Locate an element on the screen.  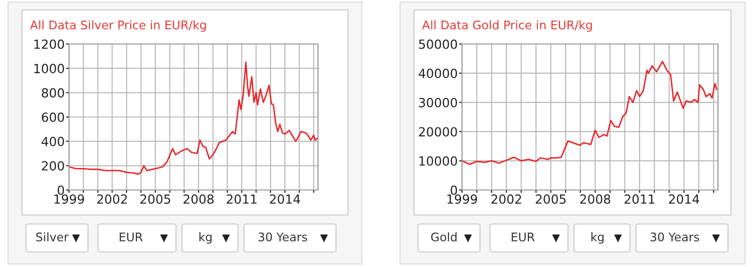
y-tick-label: 200 is located at coordinates (53, 166).